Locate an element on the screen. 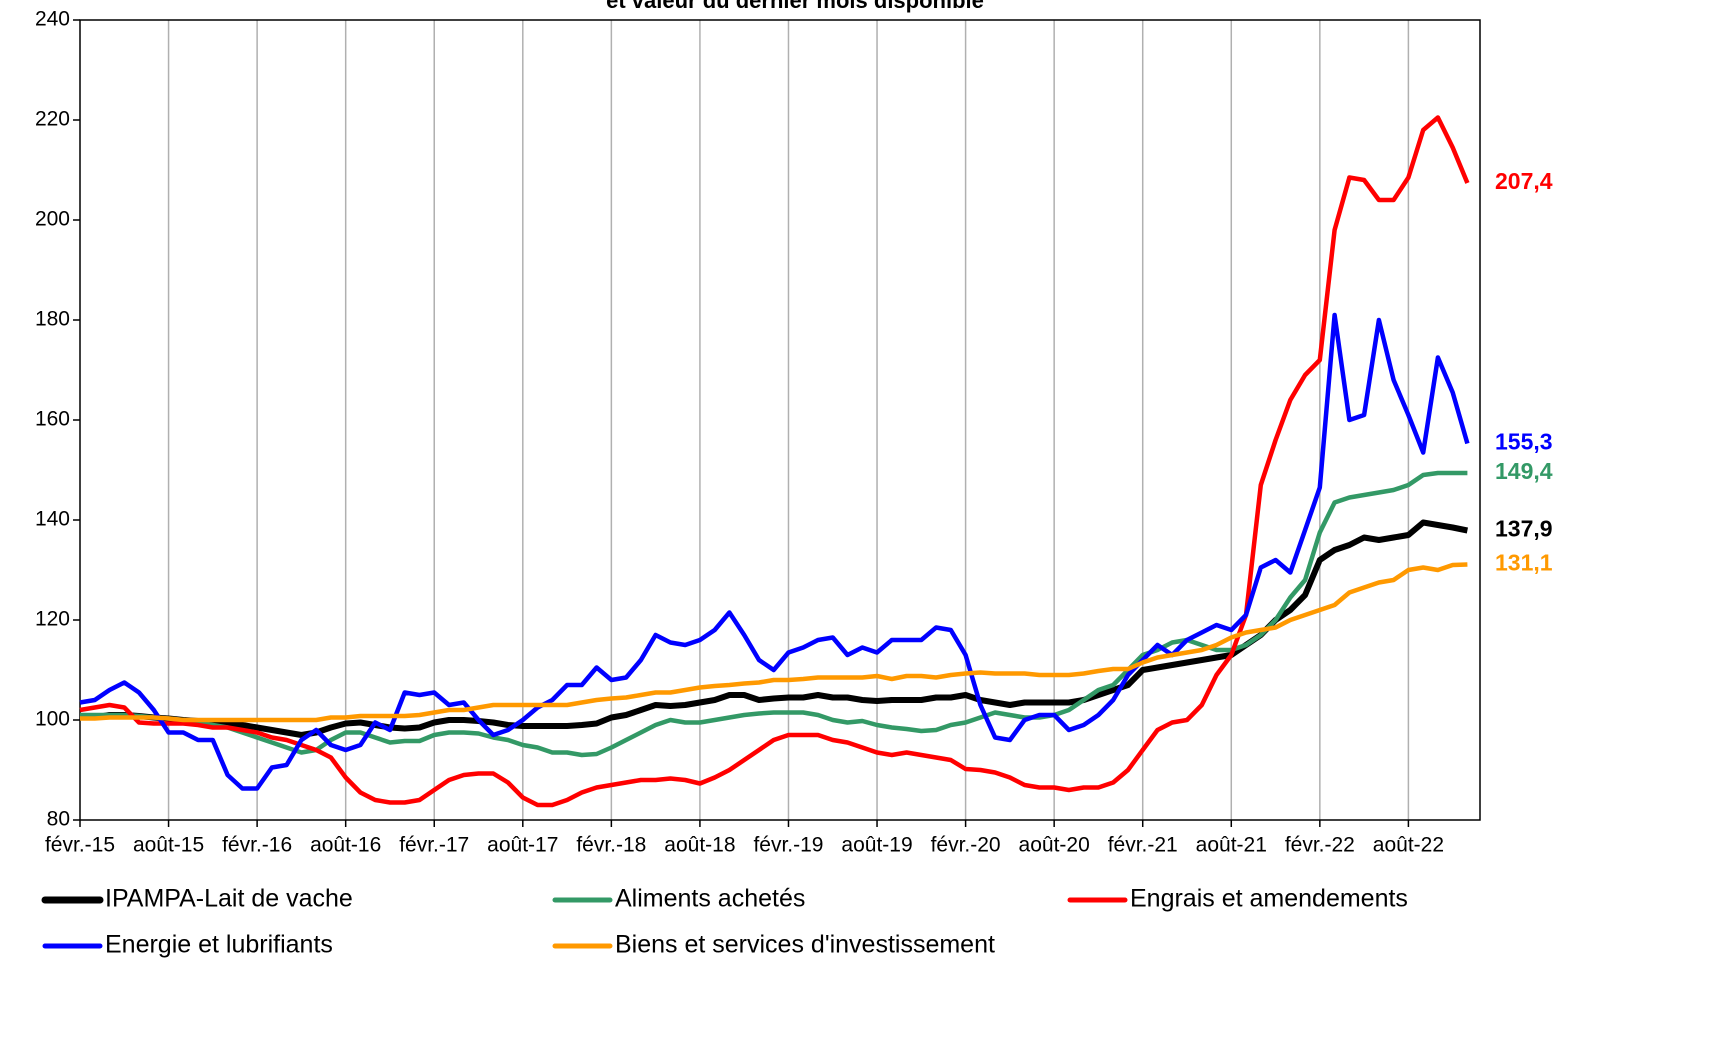 This screenshot has height=1046, width=1711. x-tick-label: août-21 is located at coordinates (1231, 845).